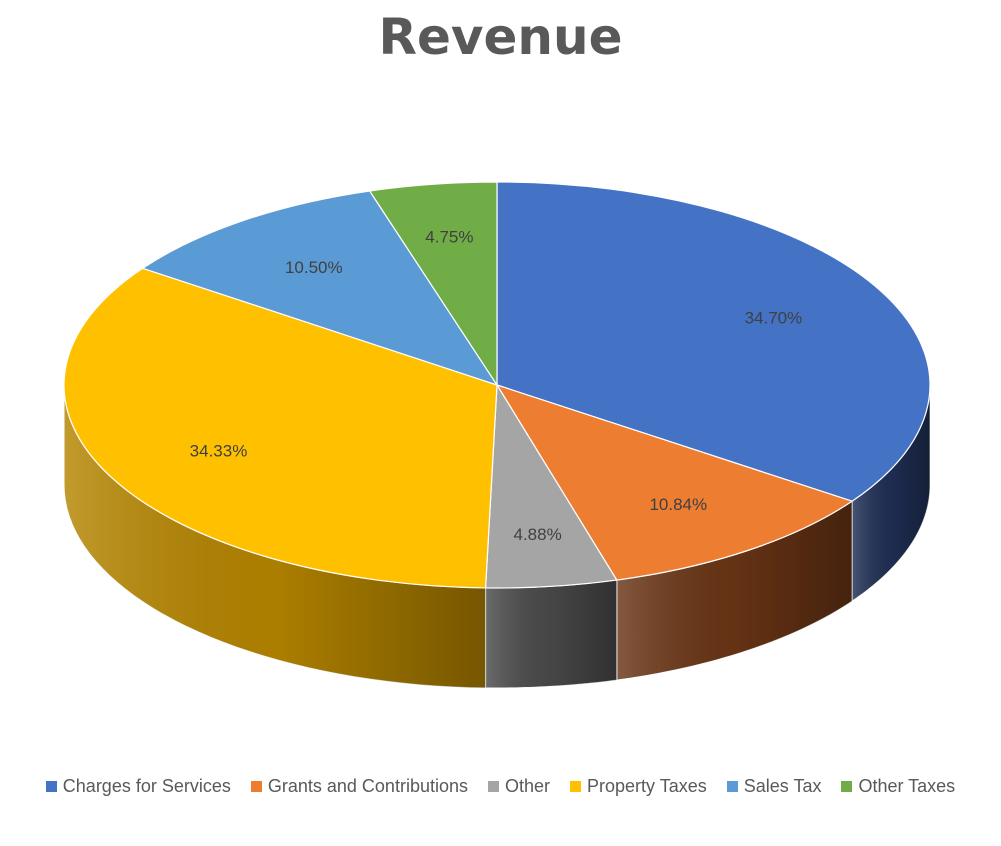 The height and width of the screenshot is (846, 1001). Describe the element at coordinates (527, 786) in the screenshot. I see `legend-label: Other` at that location.